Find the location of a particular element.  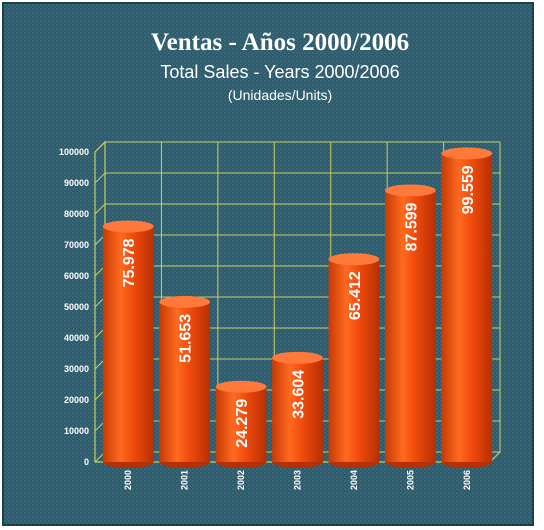

x-tick-label: 2005 is located at coordinates (410, 480).